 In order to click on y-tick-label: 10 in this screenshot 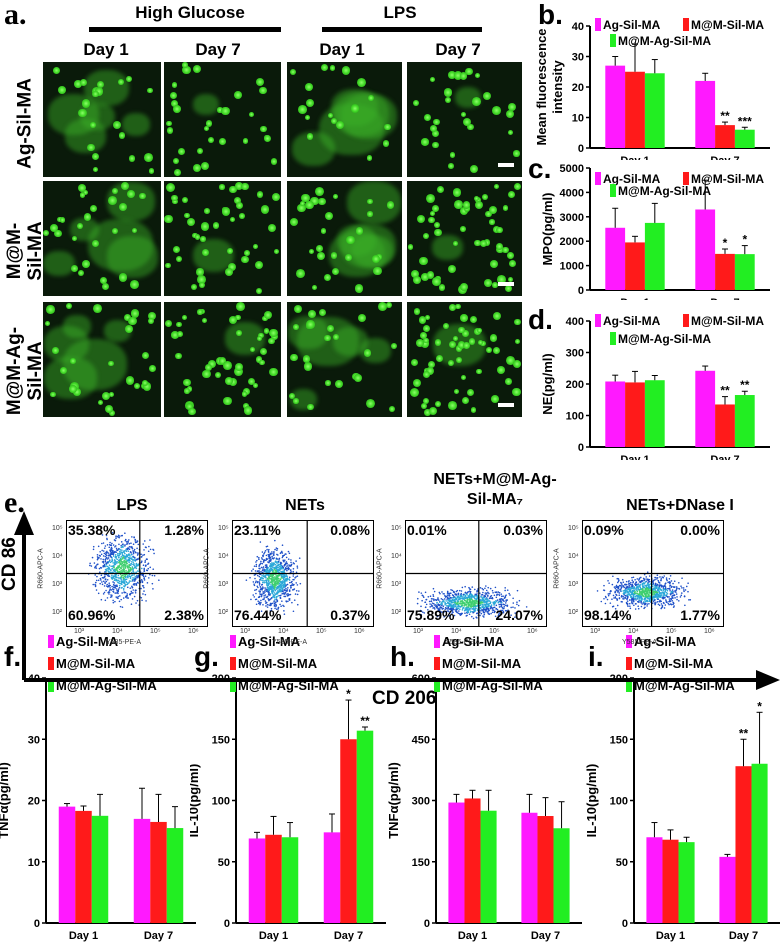, I will do `click(578, 119)`.